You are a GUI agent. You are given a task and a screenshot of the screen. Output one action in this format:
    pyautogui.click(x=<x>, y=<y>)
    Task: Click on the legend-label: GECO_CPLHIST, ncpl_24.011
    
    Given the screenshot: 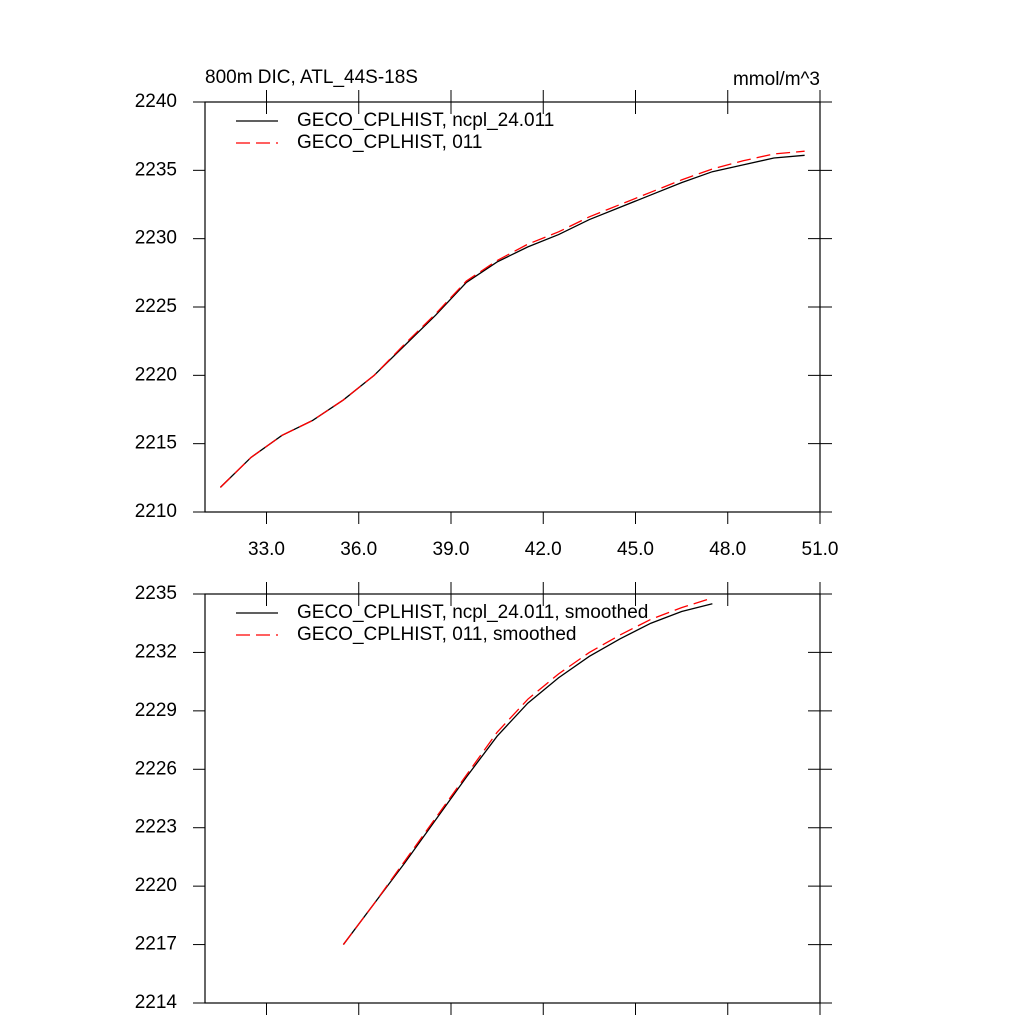 What is the action you would take?
    pyautogui.click(x=425, y=120)
    